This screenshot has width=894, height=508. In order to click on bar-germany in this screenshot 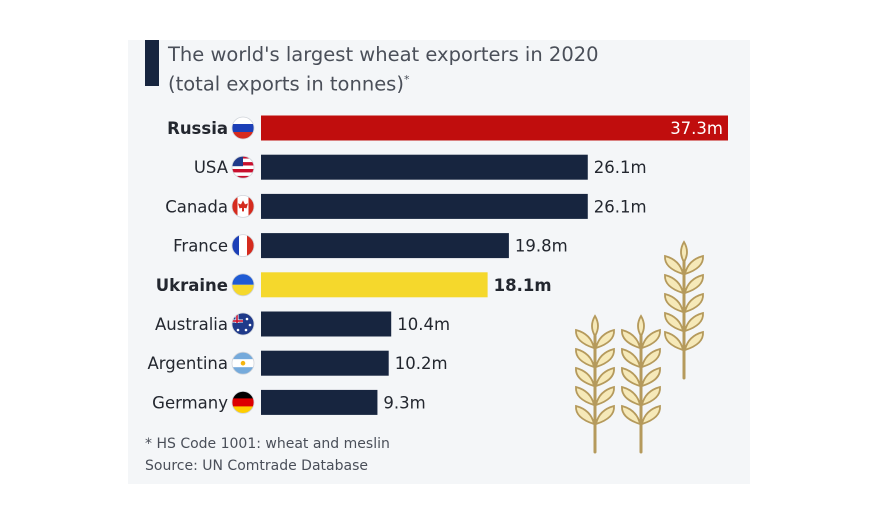, I will do `click(319, 402)`.